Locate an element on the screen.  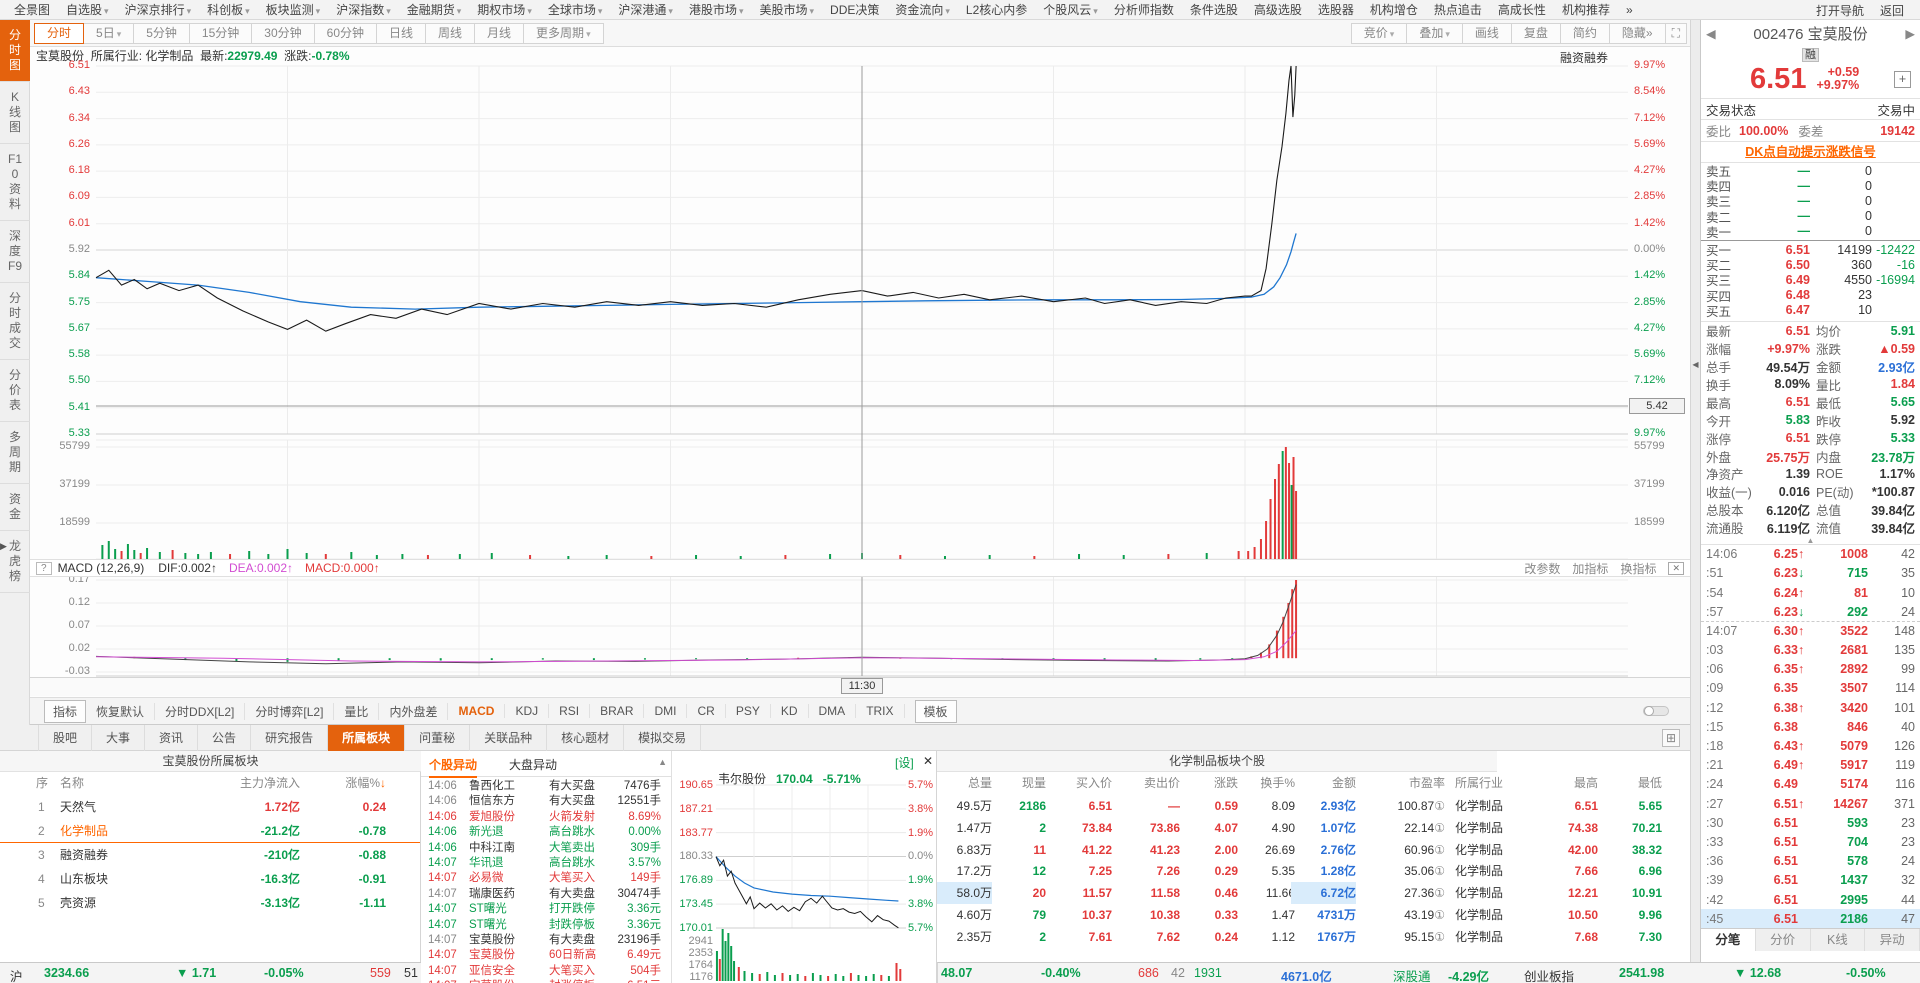
sidebar-item: K线图 is located at coordinates (15, 113).